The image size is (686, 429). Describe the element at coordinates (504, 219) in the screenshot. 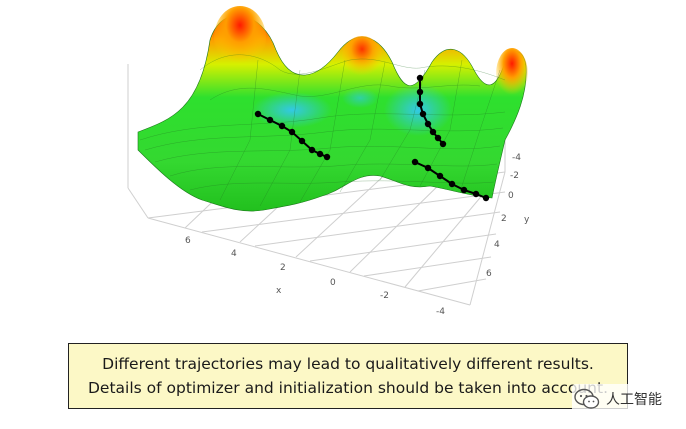

I see `y-tick: 2` at that location.